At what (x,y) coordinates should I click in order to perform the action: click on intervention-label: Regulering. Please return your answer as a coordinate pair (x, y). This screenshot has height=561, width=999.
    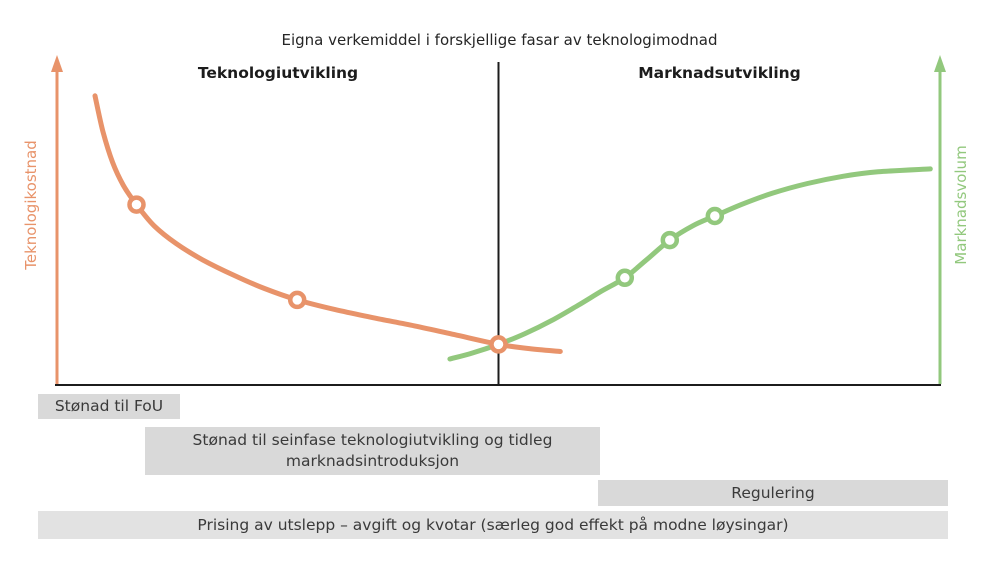
    Looking at the image, I should click on (773, 492).